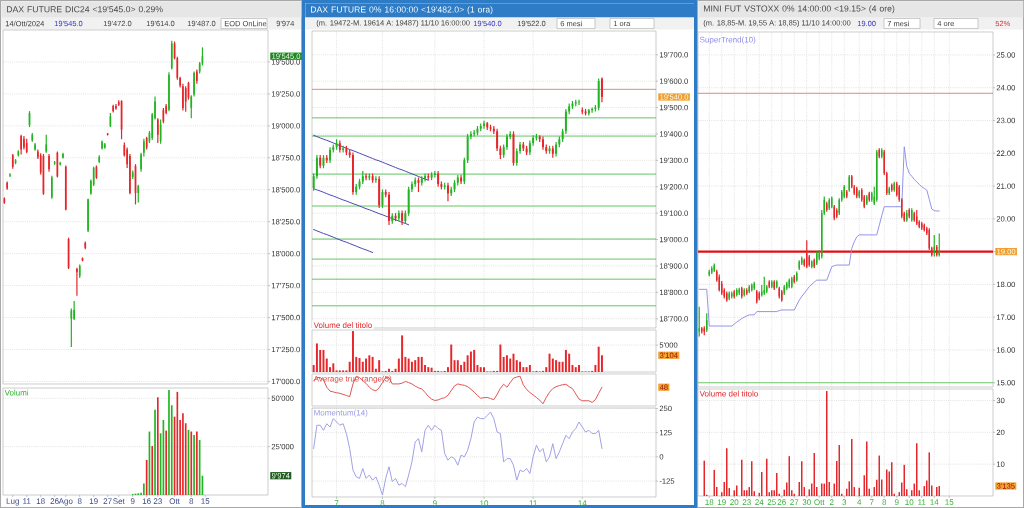  What do you see at coordinates (734, 502) in the screenshot?
I see `x-tick-label: 20` at bounding box center [734, 502].